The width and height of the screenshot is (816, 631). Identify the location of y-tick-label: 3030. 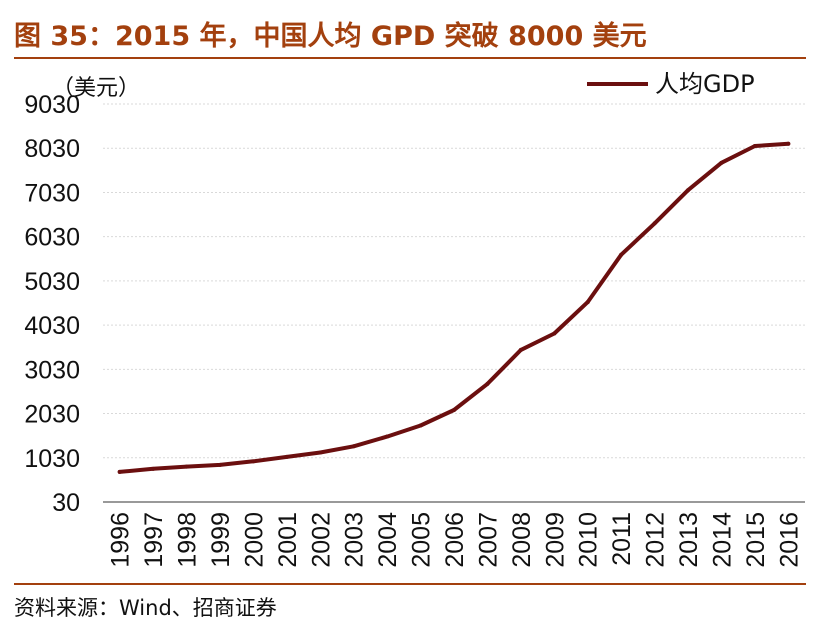
(52, 370).